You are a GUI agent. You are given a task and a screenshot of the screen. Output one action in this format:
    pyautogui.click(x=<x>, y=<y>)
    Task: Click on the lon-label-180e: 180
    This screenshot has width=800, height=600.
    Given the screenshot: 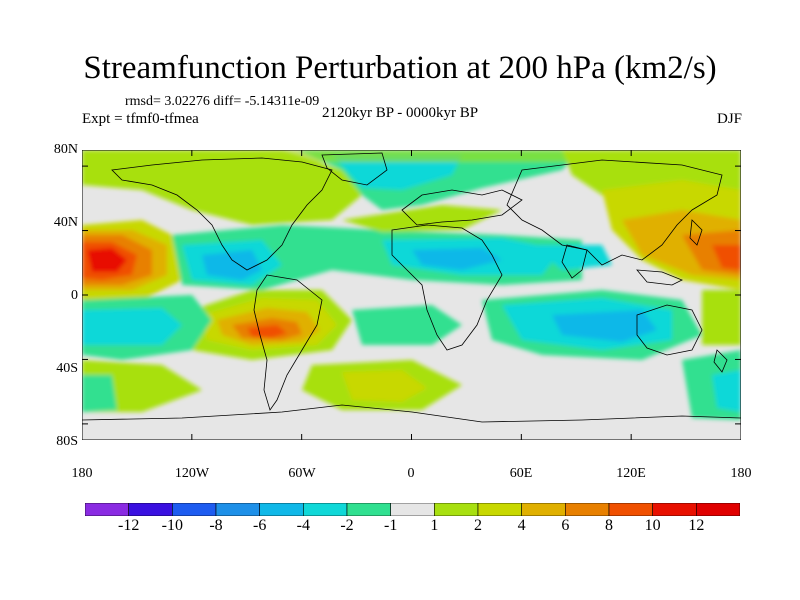 What is the action you would take?
    pyautogui.click(x=741, y=473)
    